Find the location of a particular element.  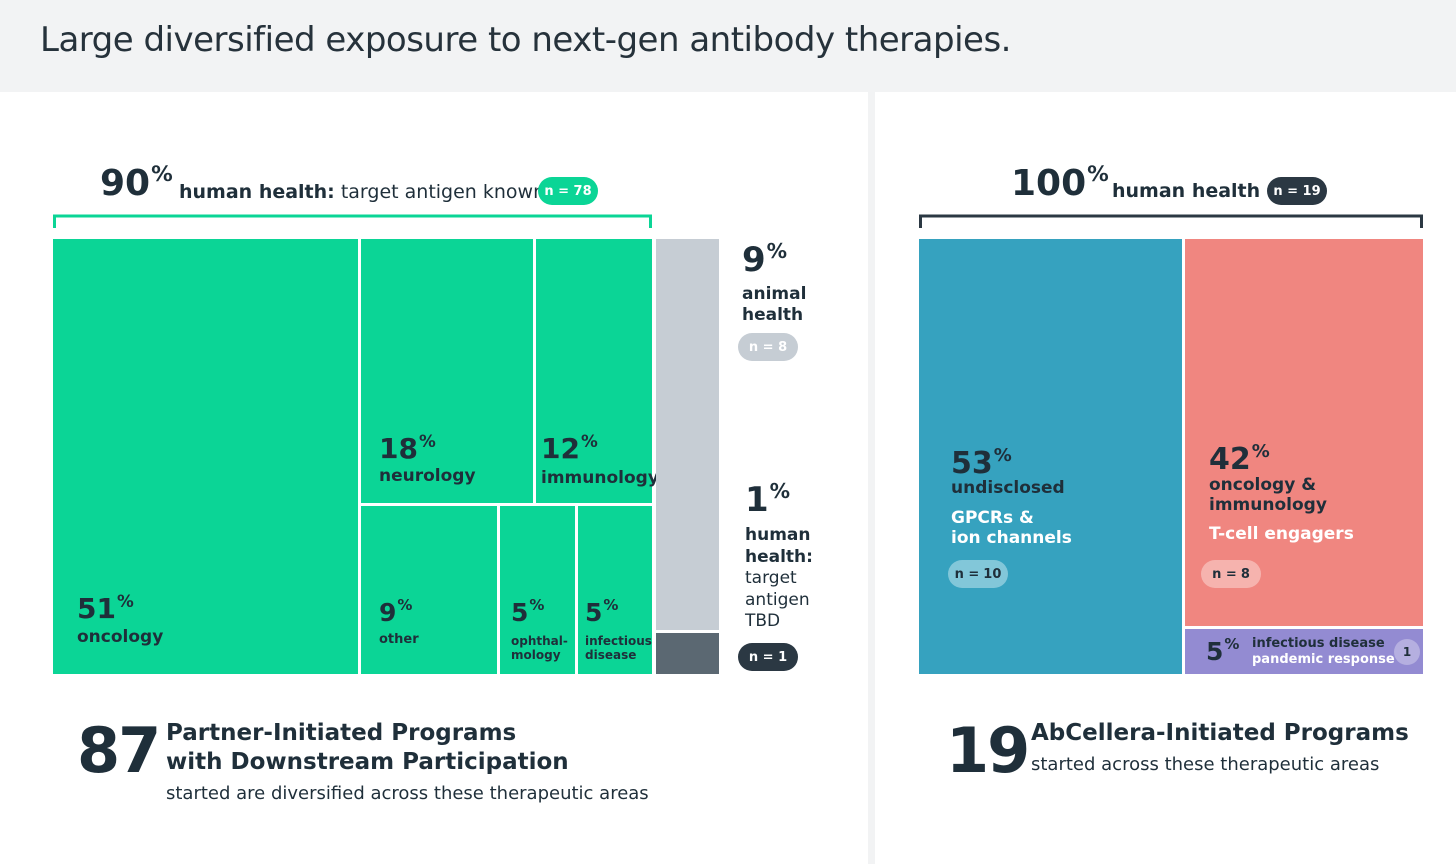

animal-health-label: animal health is located at coordinates (774, 305).